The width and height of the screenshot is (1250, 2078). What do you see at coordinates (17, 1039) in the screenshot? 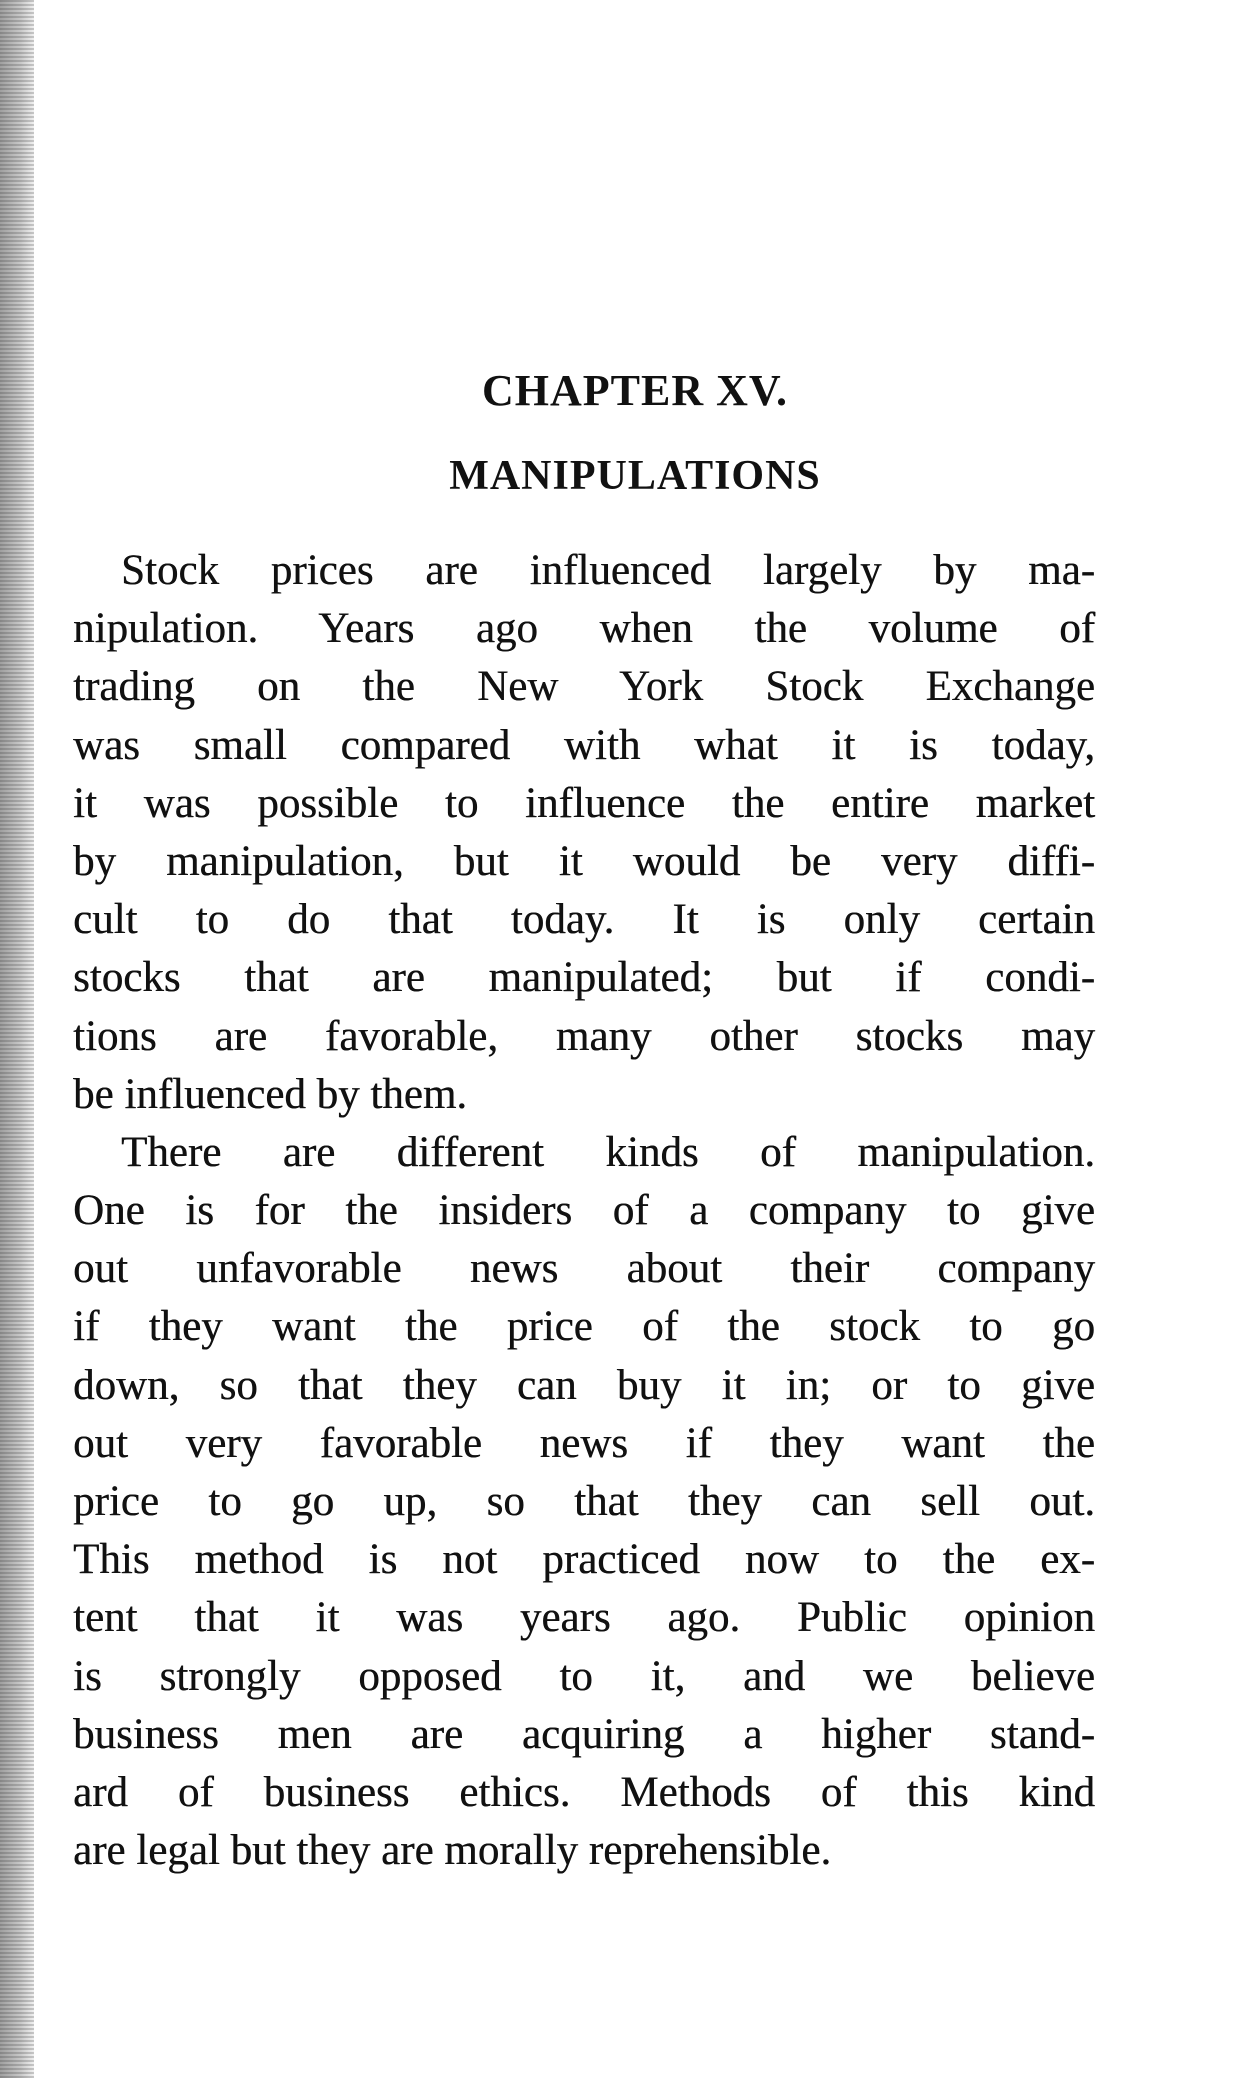
I see `book-binding-edge` at bounding box center [17, 1039].